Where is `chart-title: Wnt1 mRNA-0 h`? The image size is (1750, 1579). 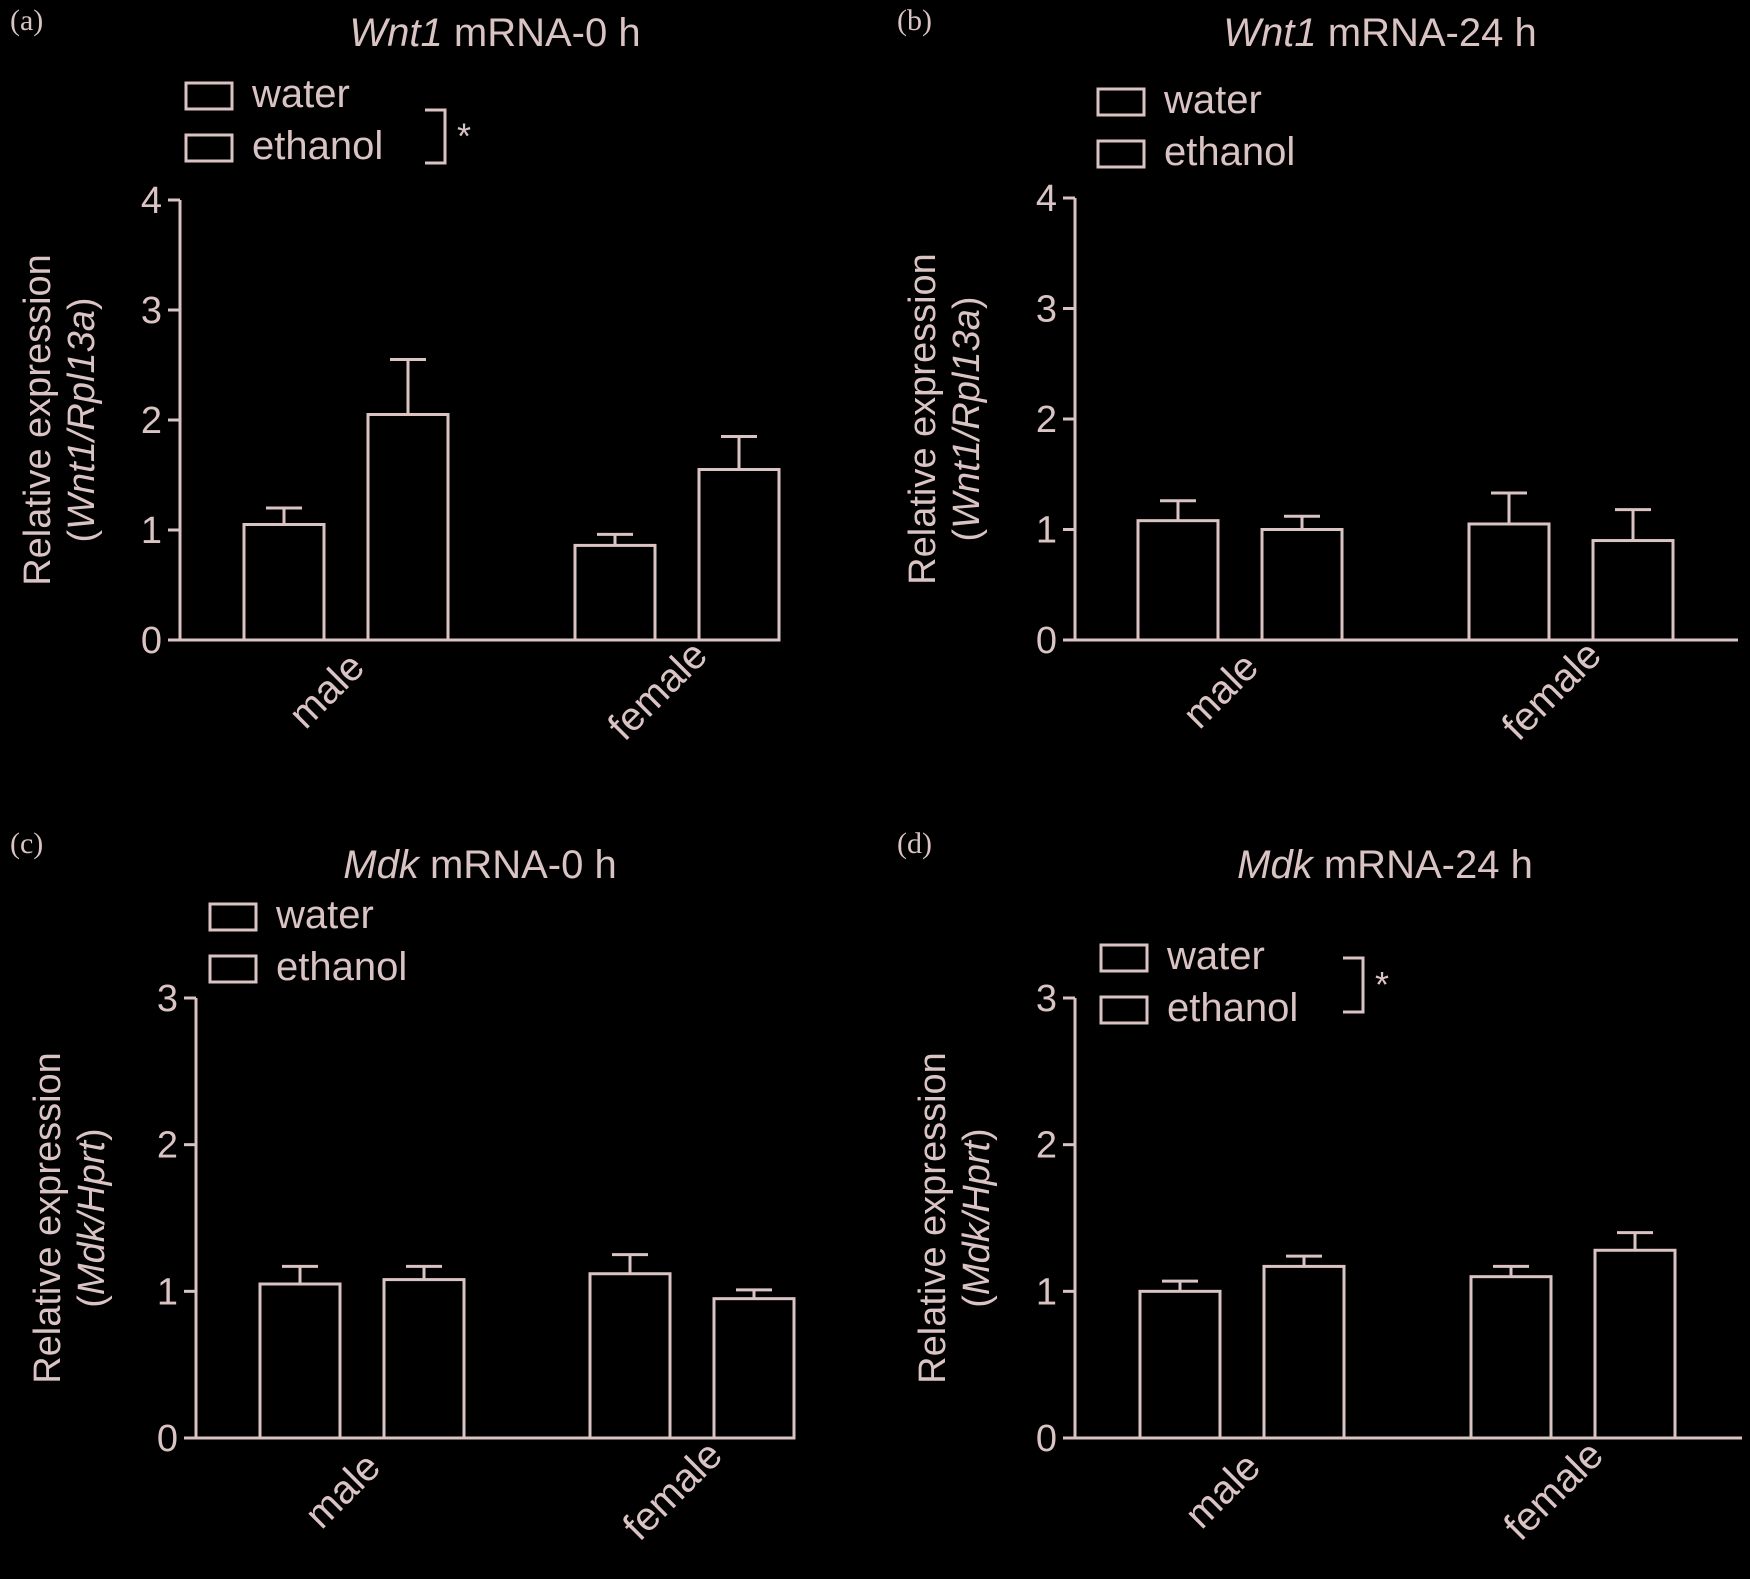 chart-title: Wnt1 mRNA-0 h is located at coordinates (494, 33).